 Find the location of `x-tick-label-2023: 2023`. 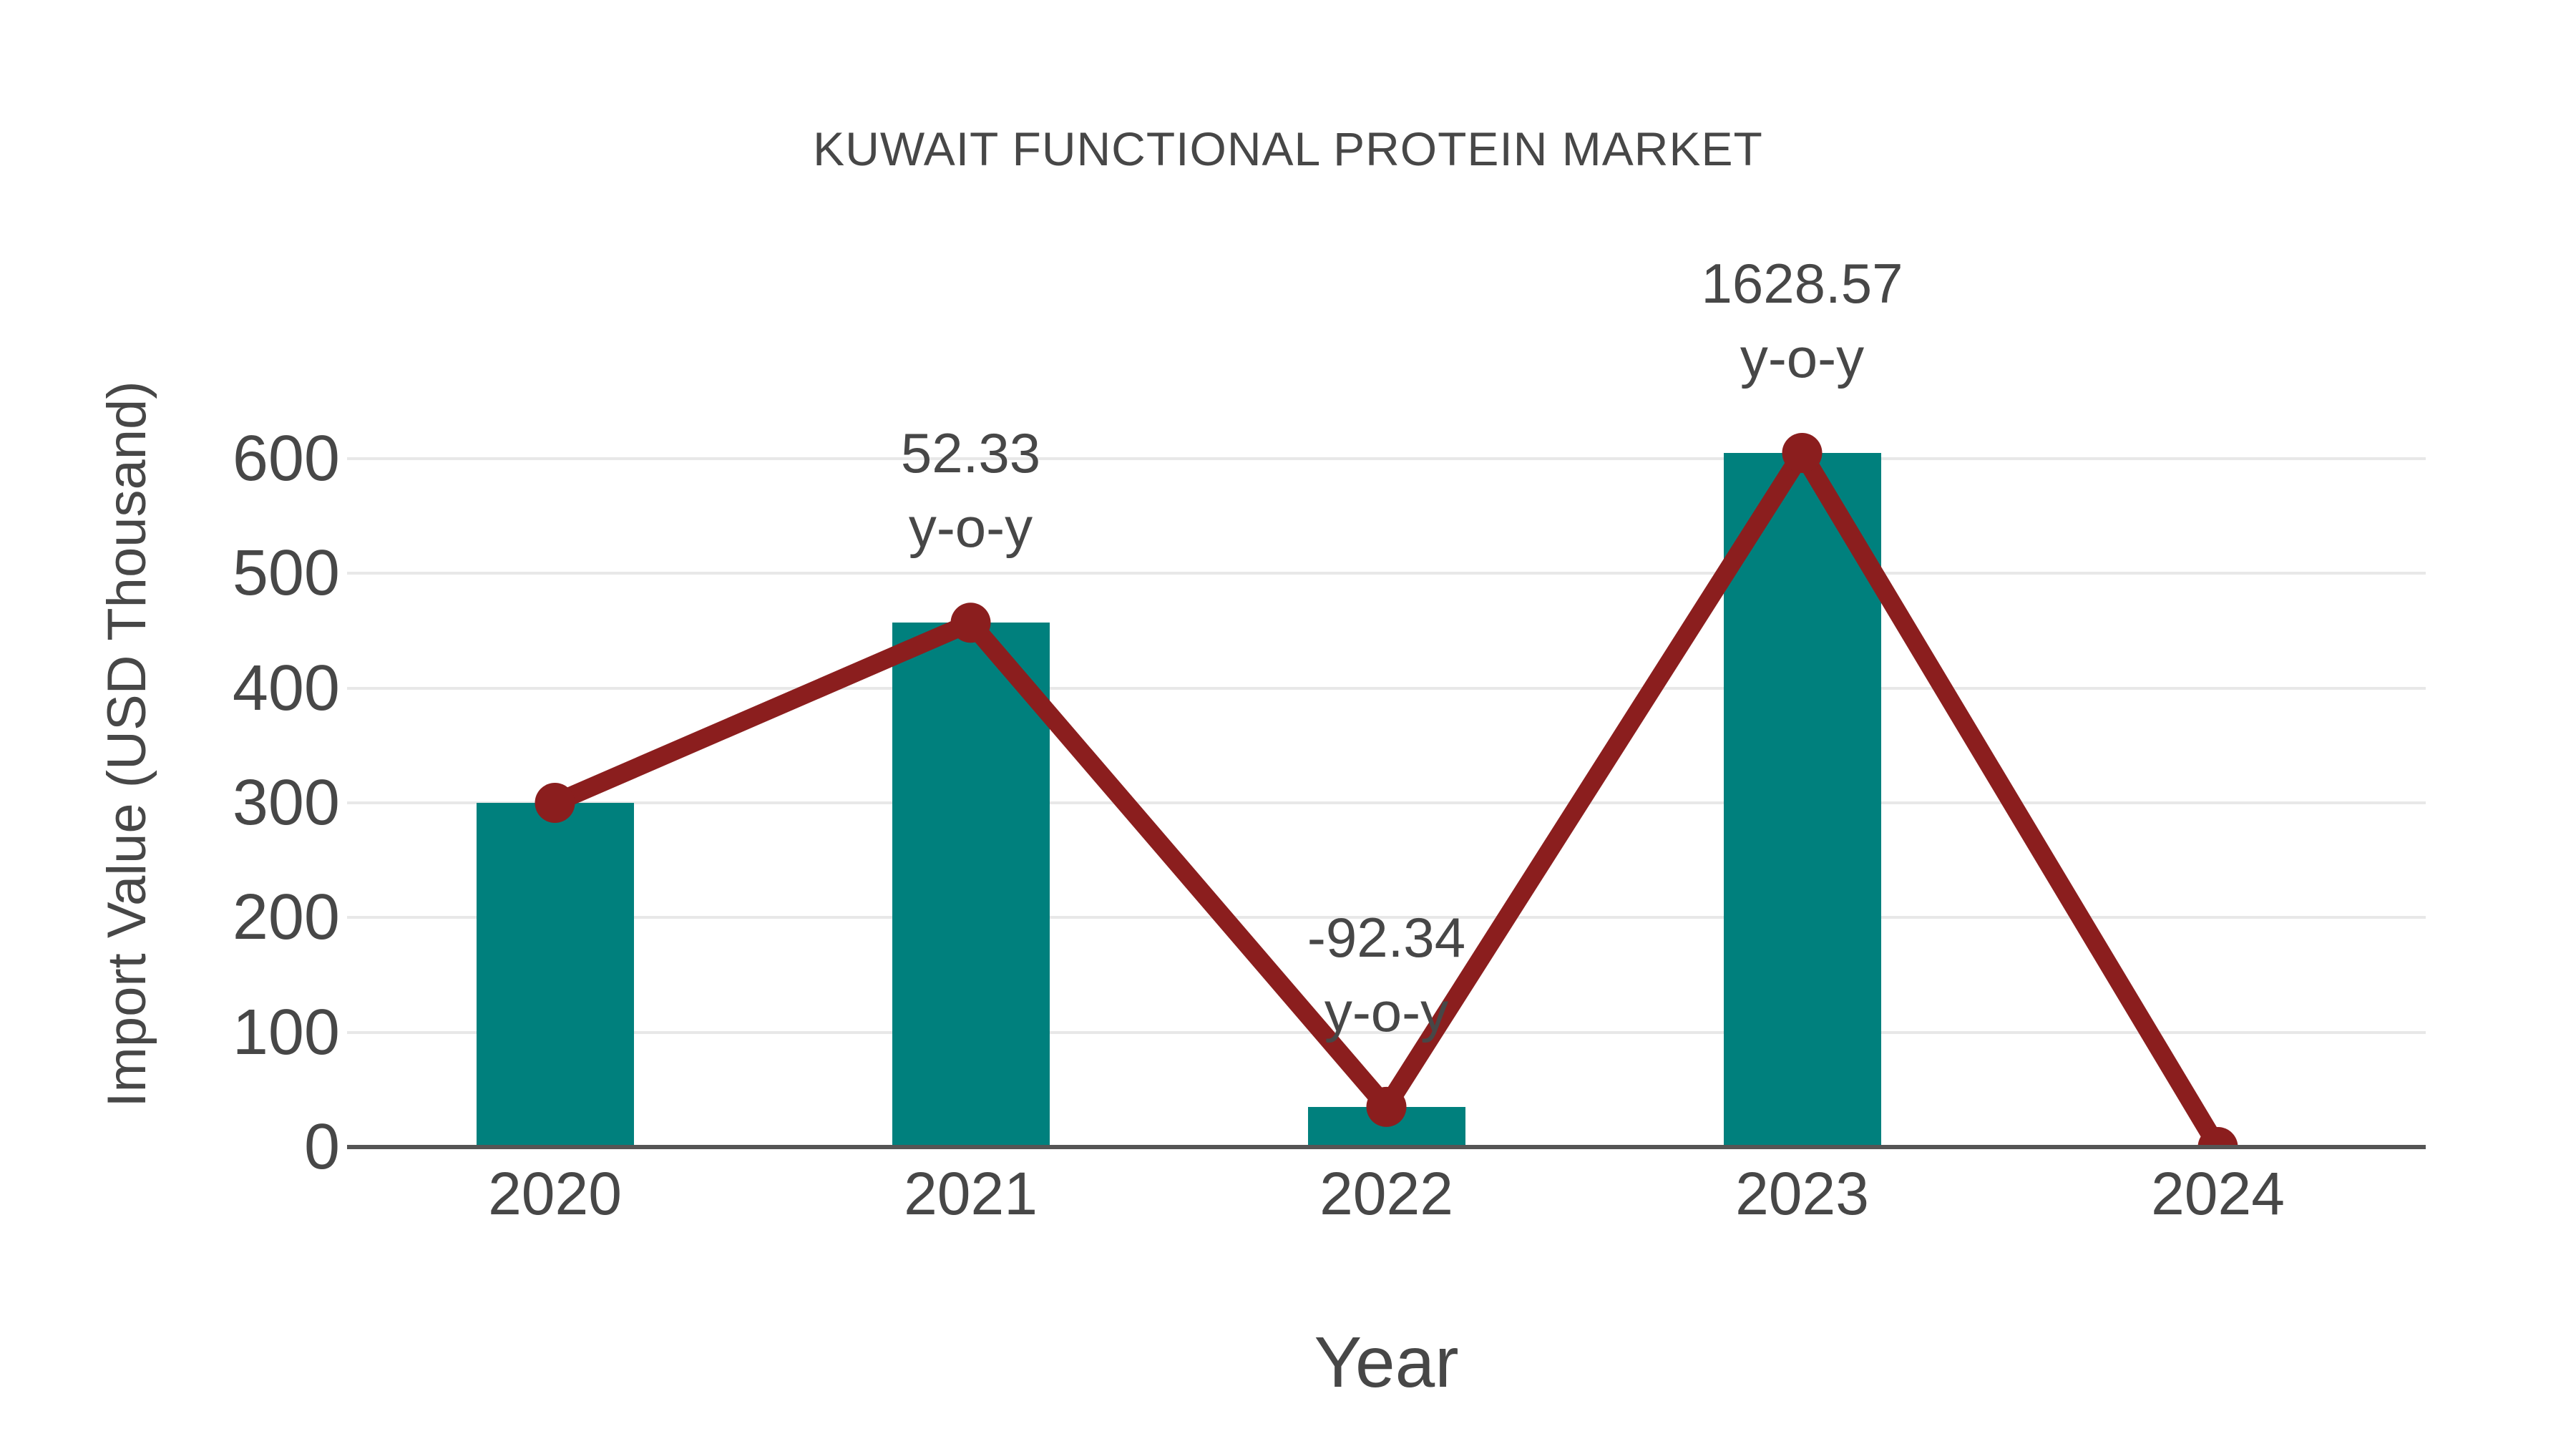

x-tick-label-2023: 2023 is located at coordinates (1802, 1193).